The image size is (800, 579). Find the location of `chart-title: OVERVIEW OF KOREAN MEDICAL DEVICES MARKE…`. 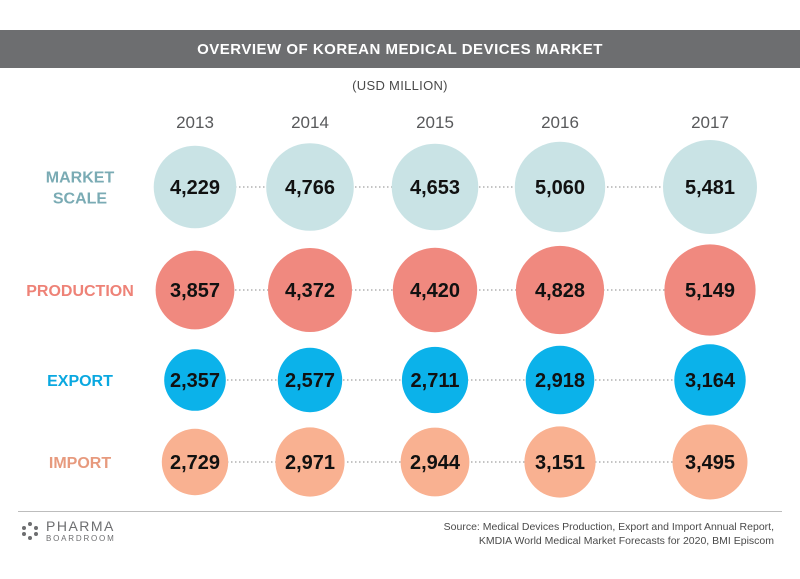

chart-title: OVERVIEW OF KOREAN MEDICAL DEVICES MARKE… is located at coordinates (400, 49).